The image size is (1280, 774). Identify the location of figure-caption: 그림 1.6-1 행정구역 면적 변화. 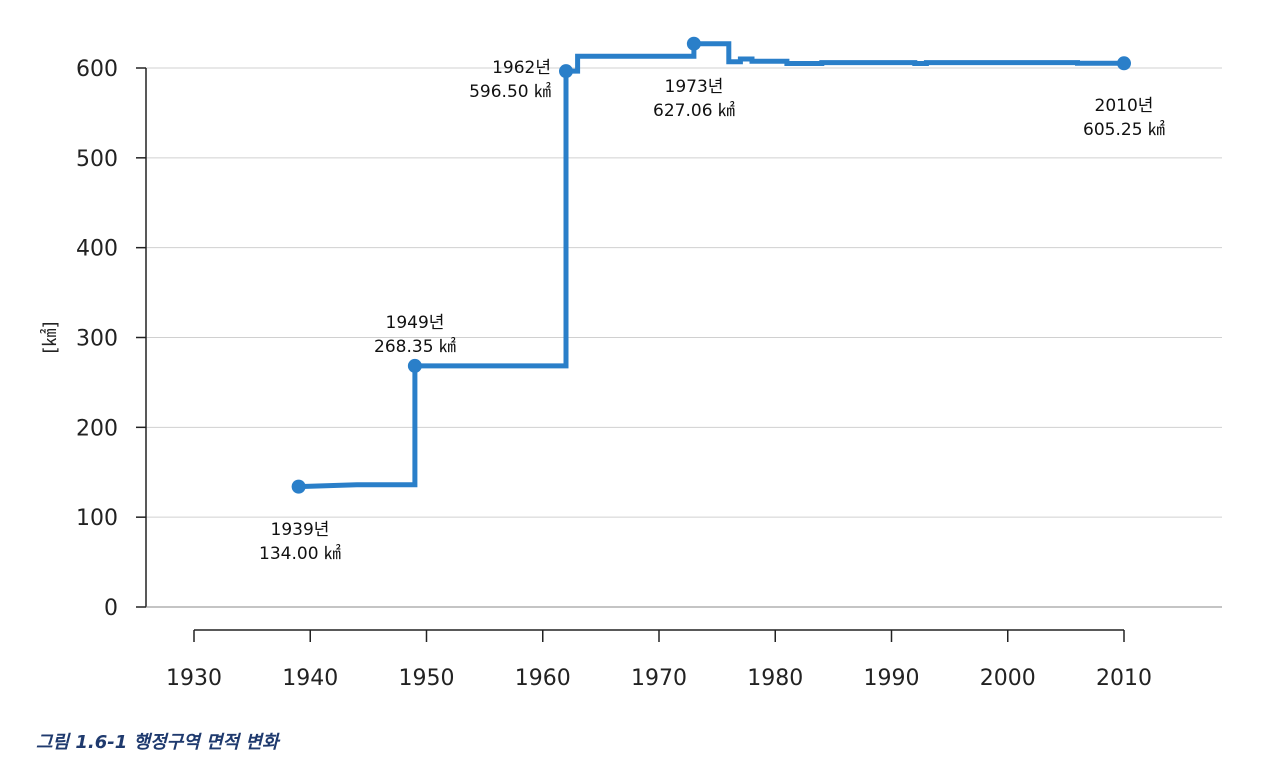
(157, 742).